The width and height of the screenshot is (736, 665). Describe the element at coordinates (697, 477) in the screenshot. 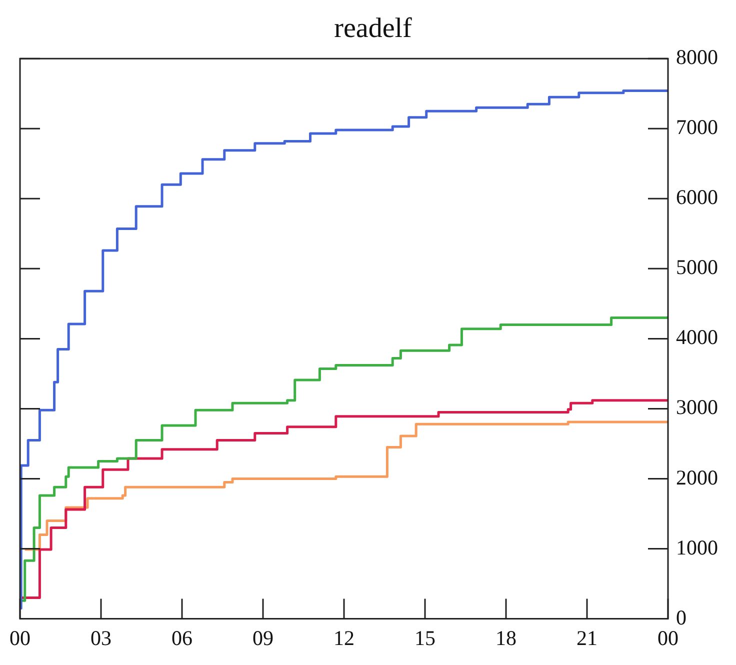

I see `y-tick-label: 2000` at that location.